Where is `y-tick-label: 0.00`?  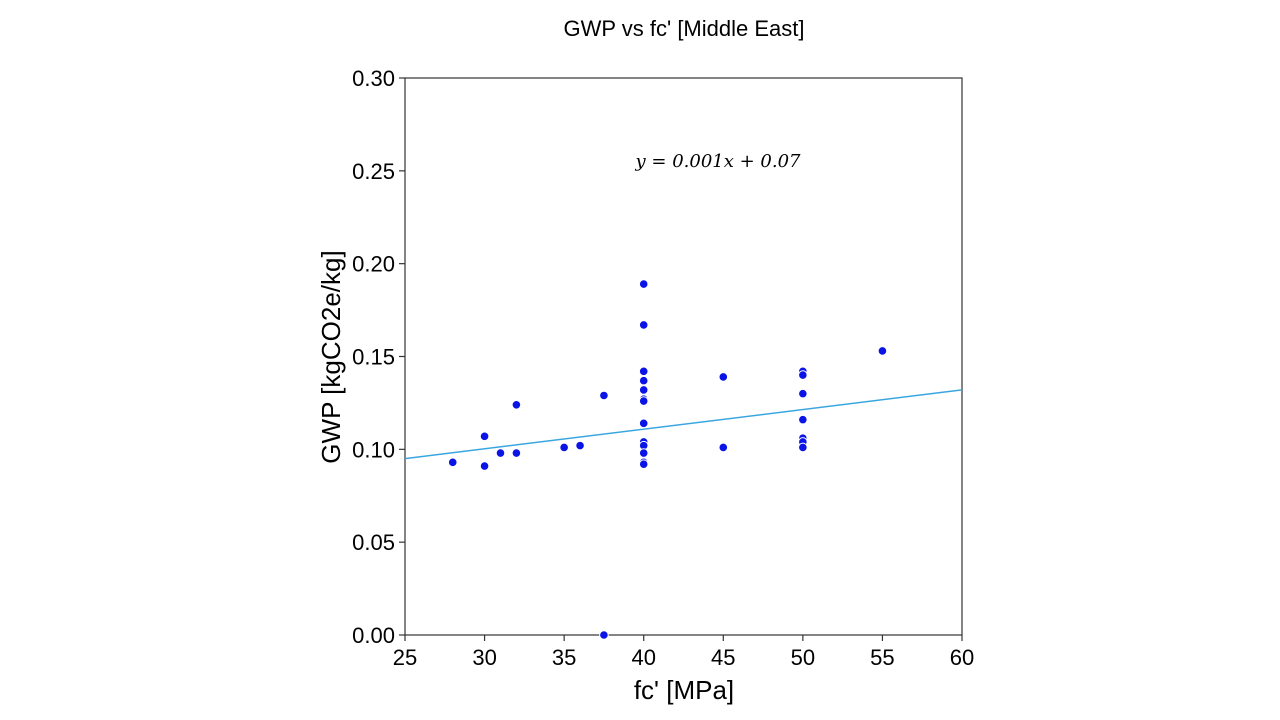 y-tick-label: 0.00 is located at coordinates (373, 635).